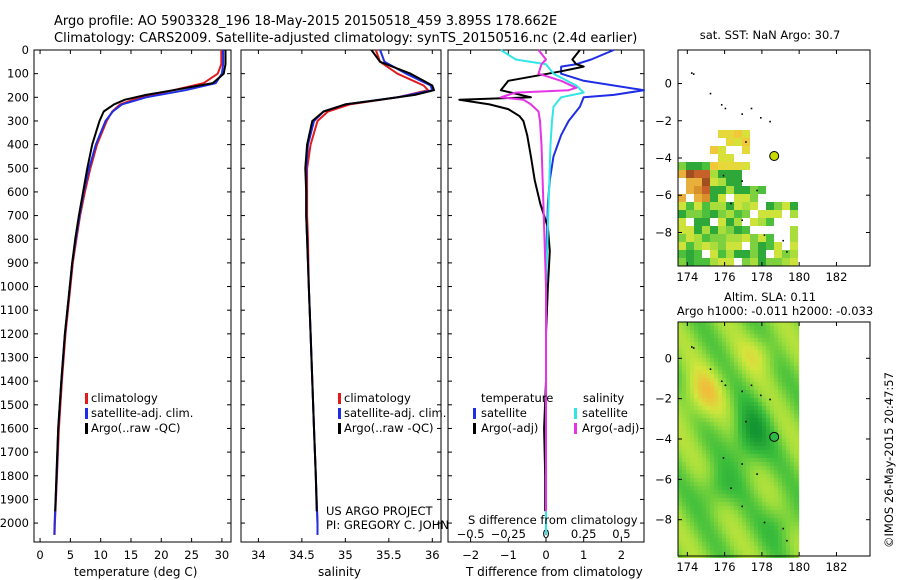 The image size is (900, 580). Describe the element at coordinates (575, 428) in the screenshot. I see `legend-swatch-s-argo` at that location.